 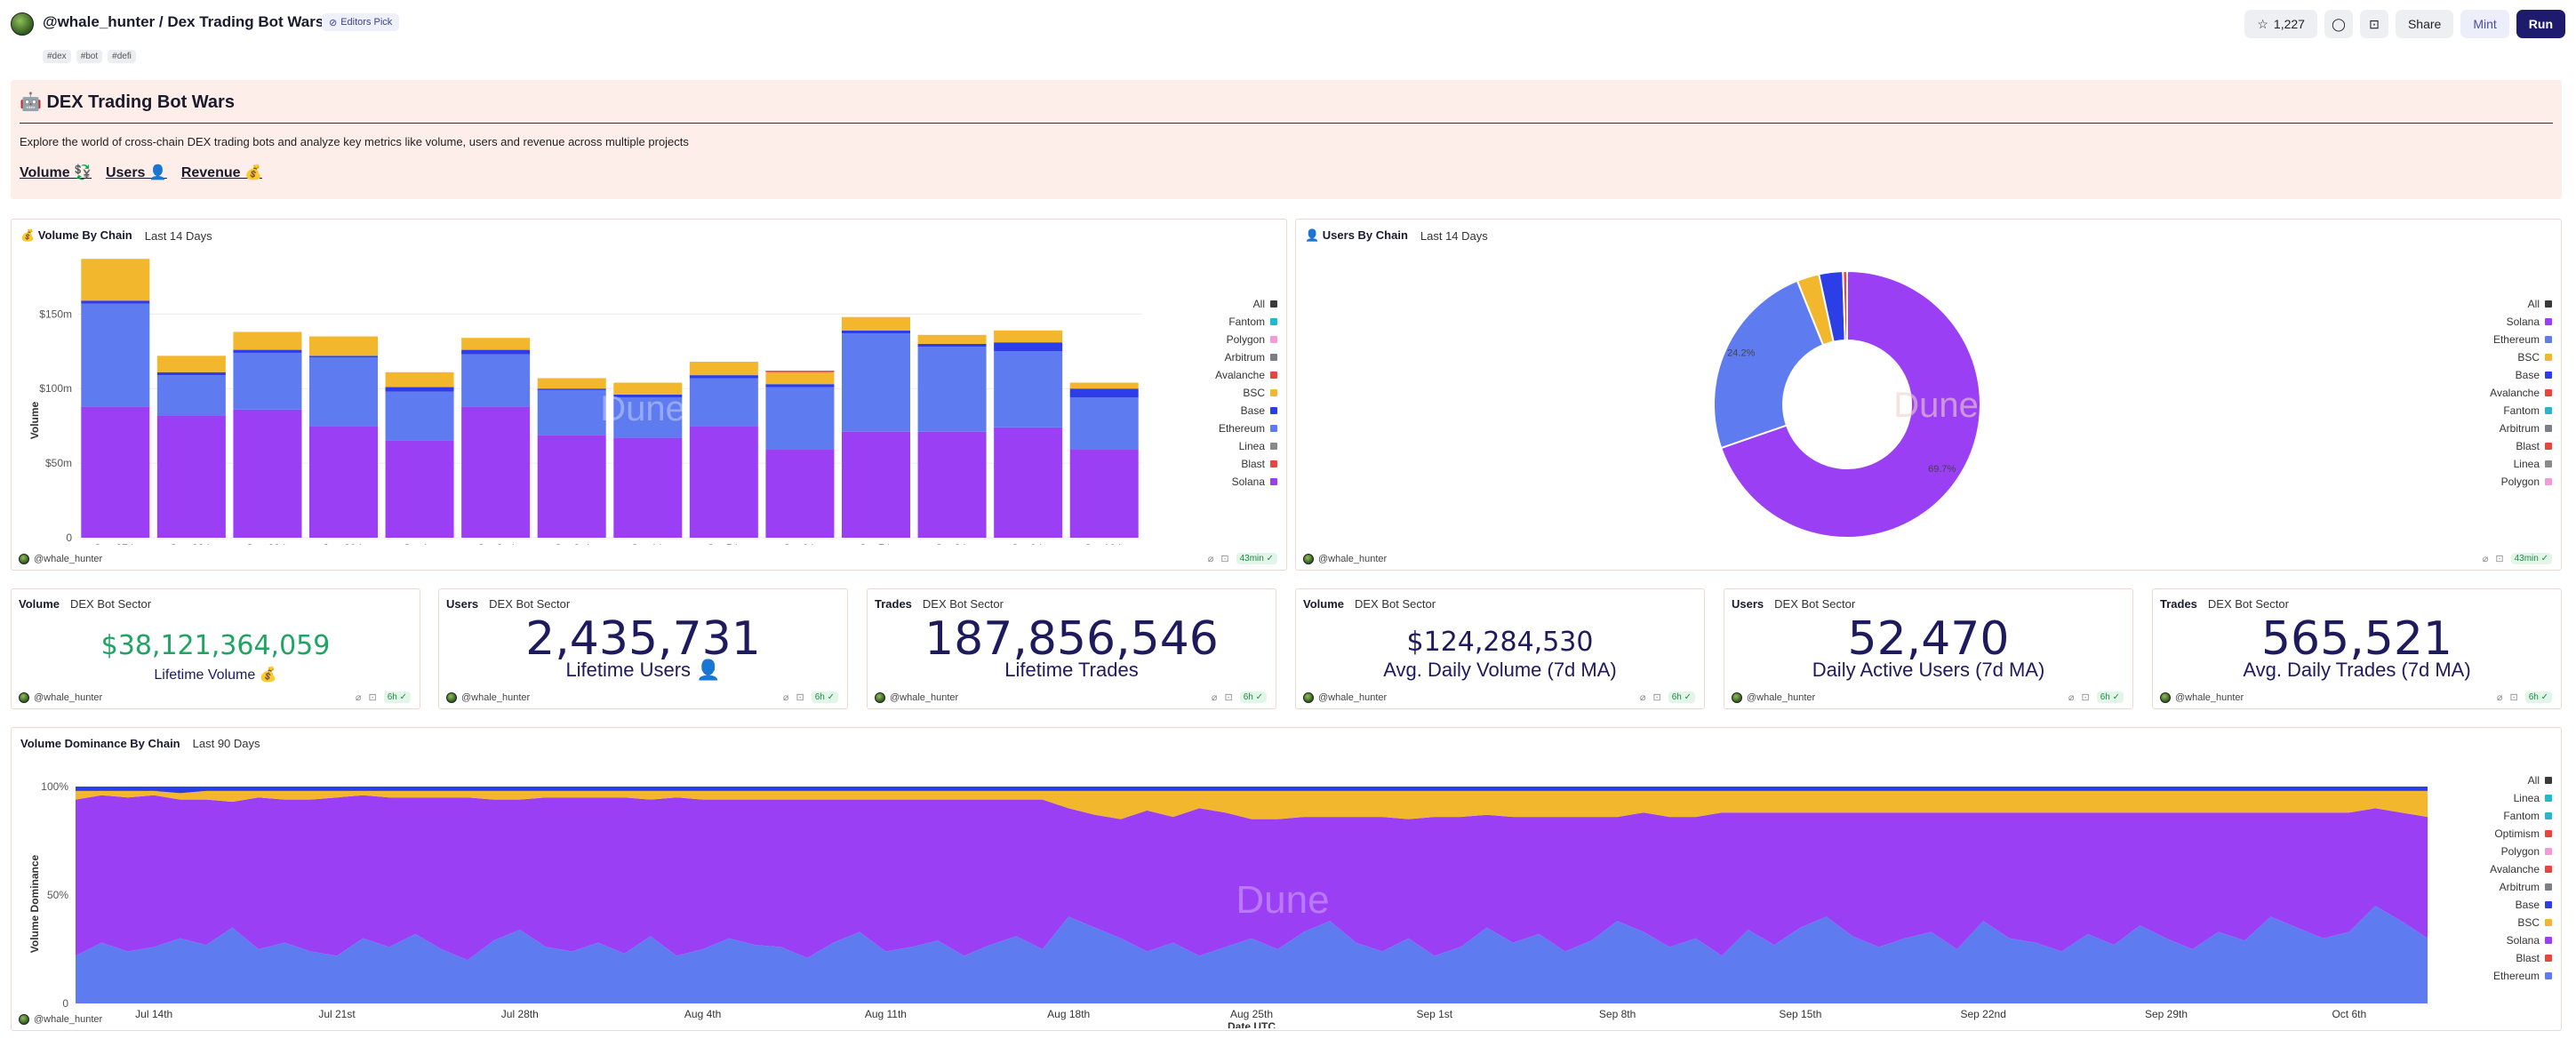 What do you see at coordinates (2521, 393) in the screenshot?
I see `users-legend-item: Avalanche` at bounding box center [2521, 393].